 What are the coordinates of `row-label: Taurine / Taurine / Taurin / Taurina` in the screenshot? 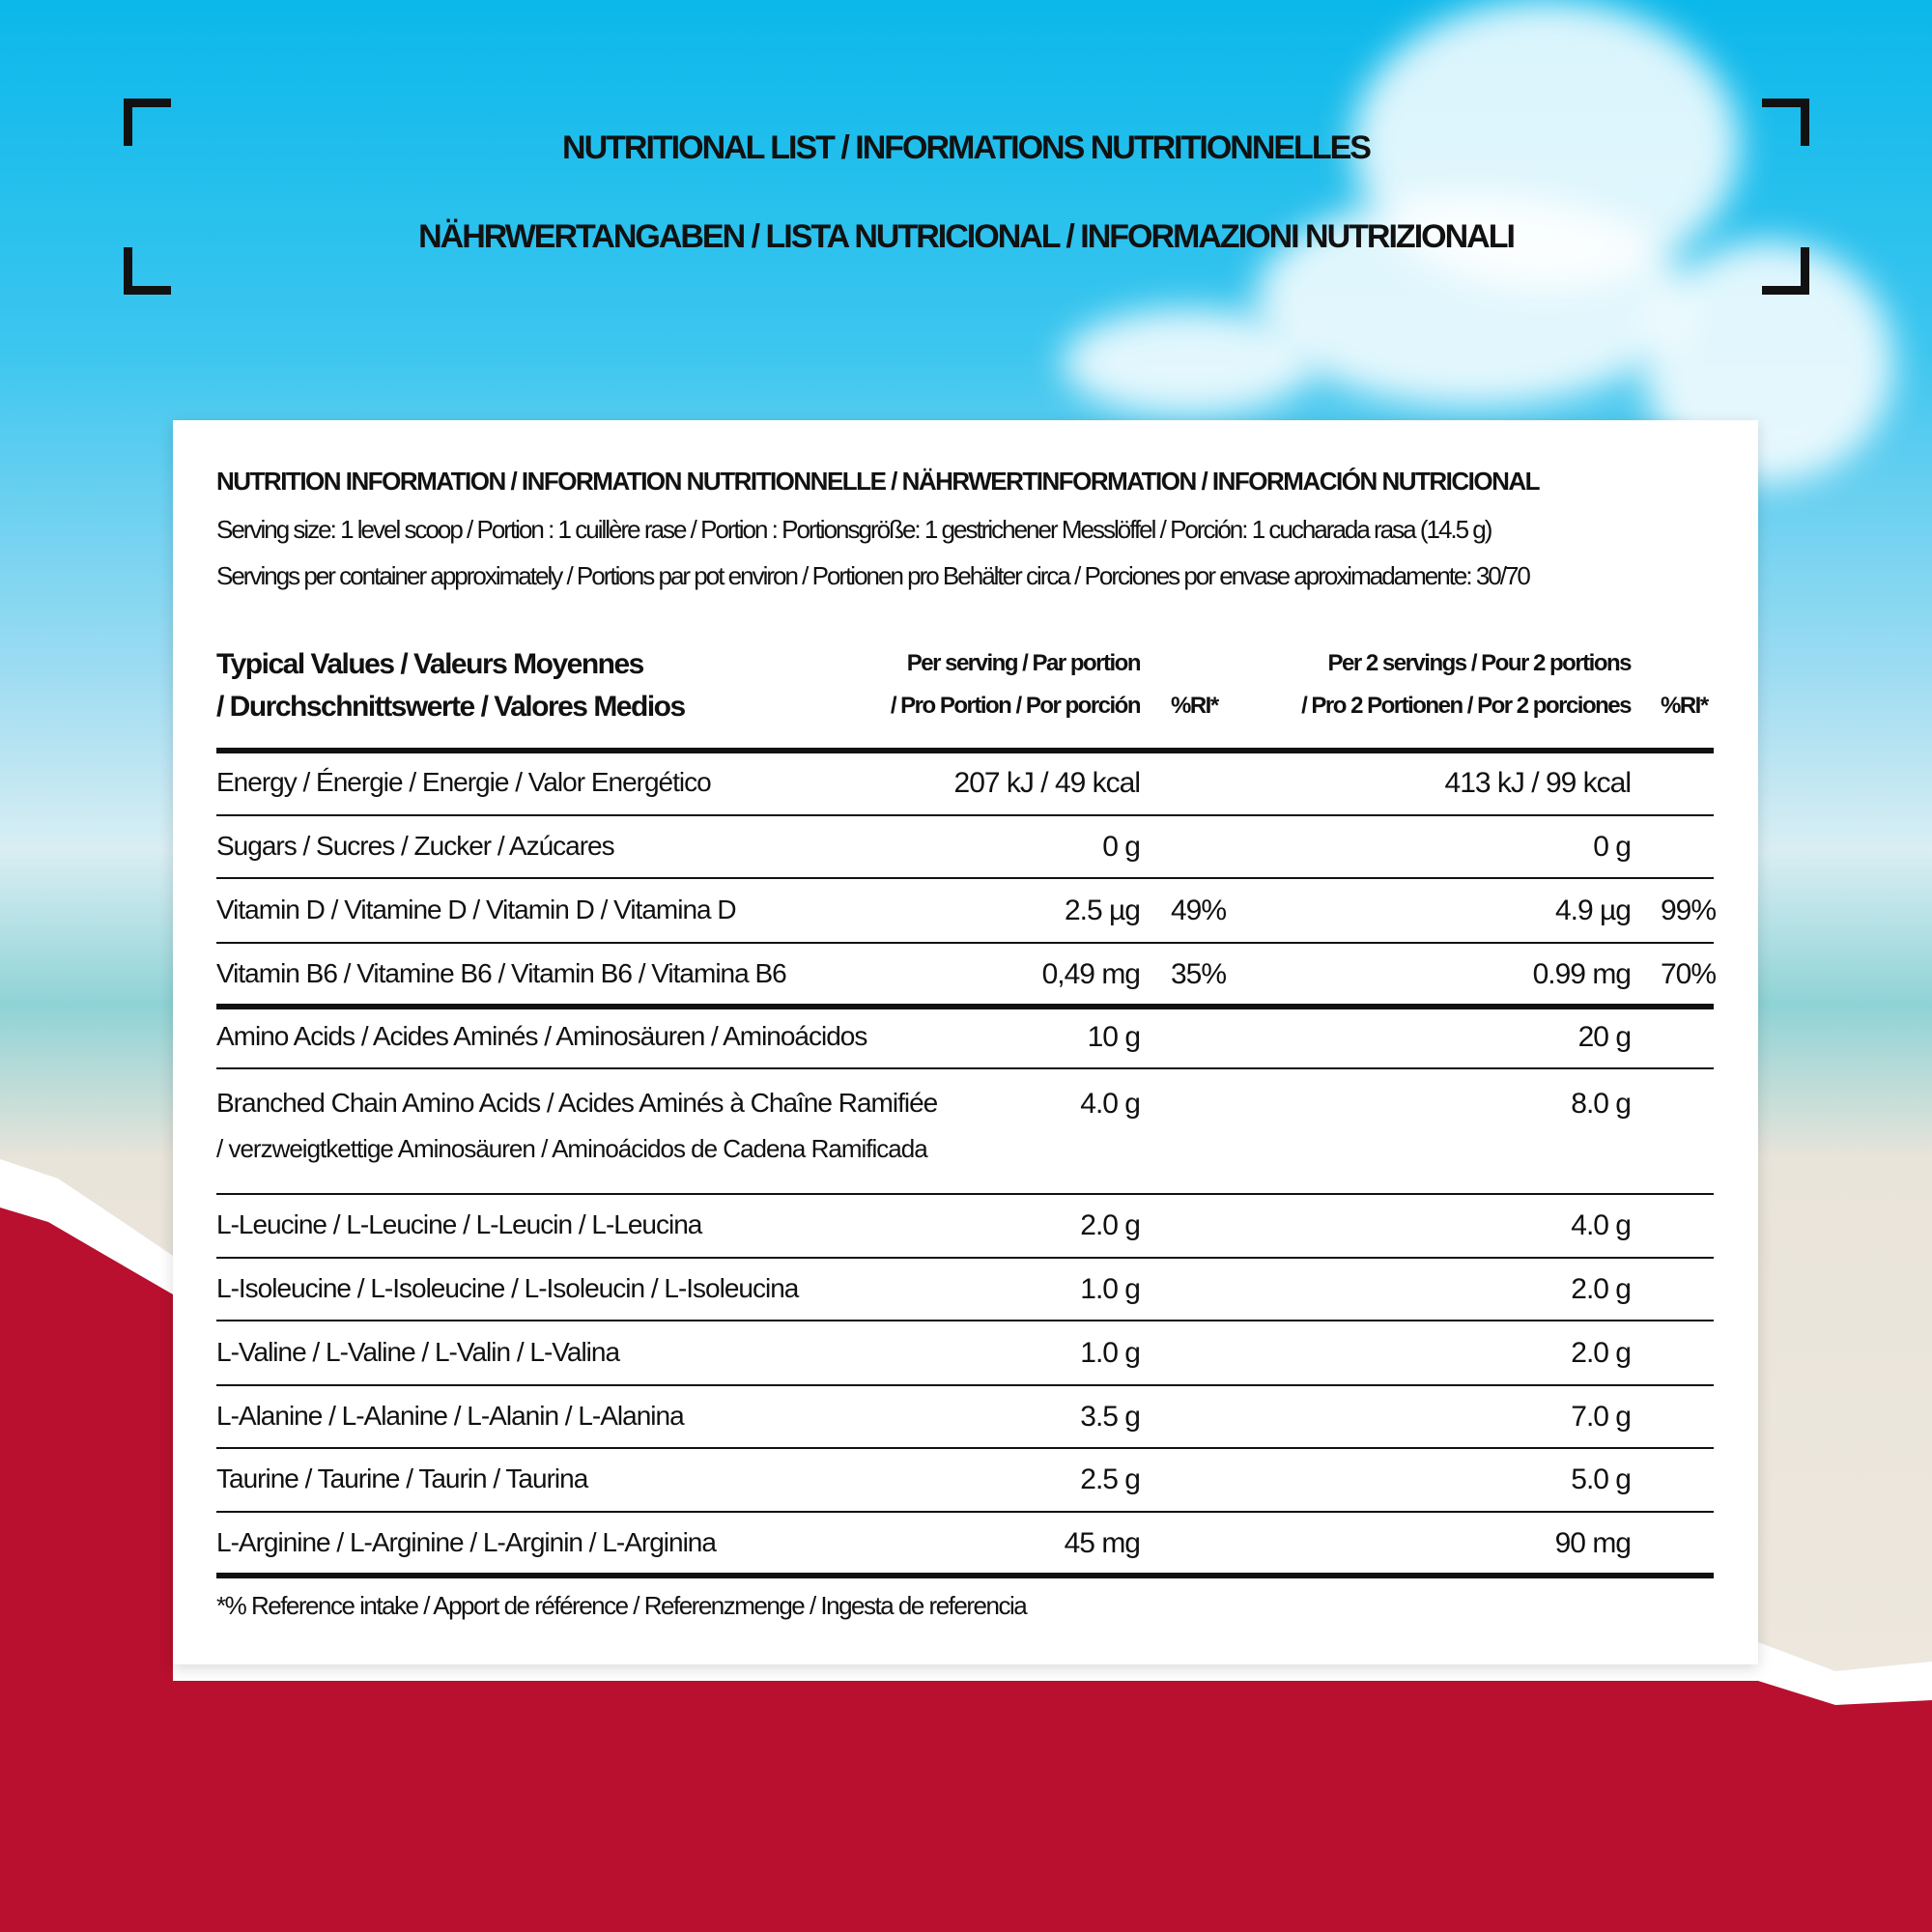 It's located at (402, 1478).